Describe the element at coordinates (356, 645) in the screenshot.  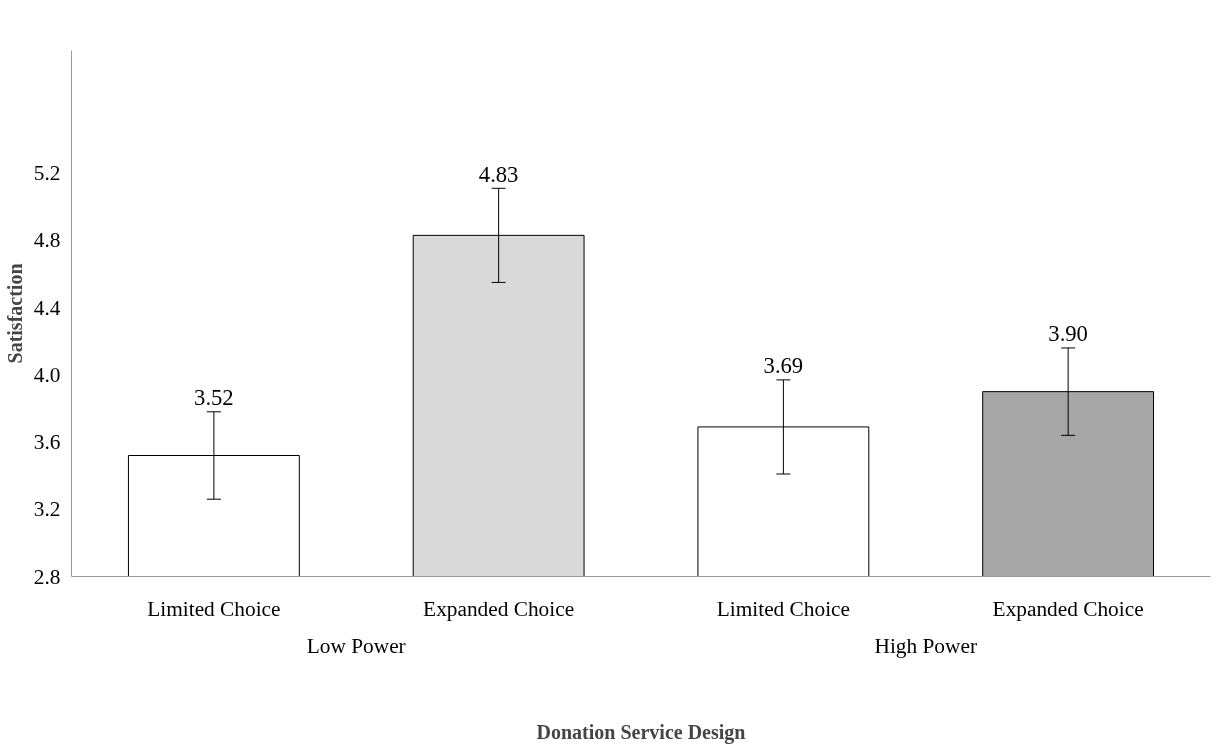
I see `text: Low Power` at that location.